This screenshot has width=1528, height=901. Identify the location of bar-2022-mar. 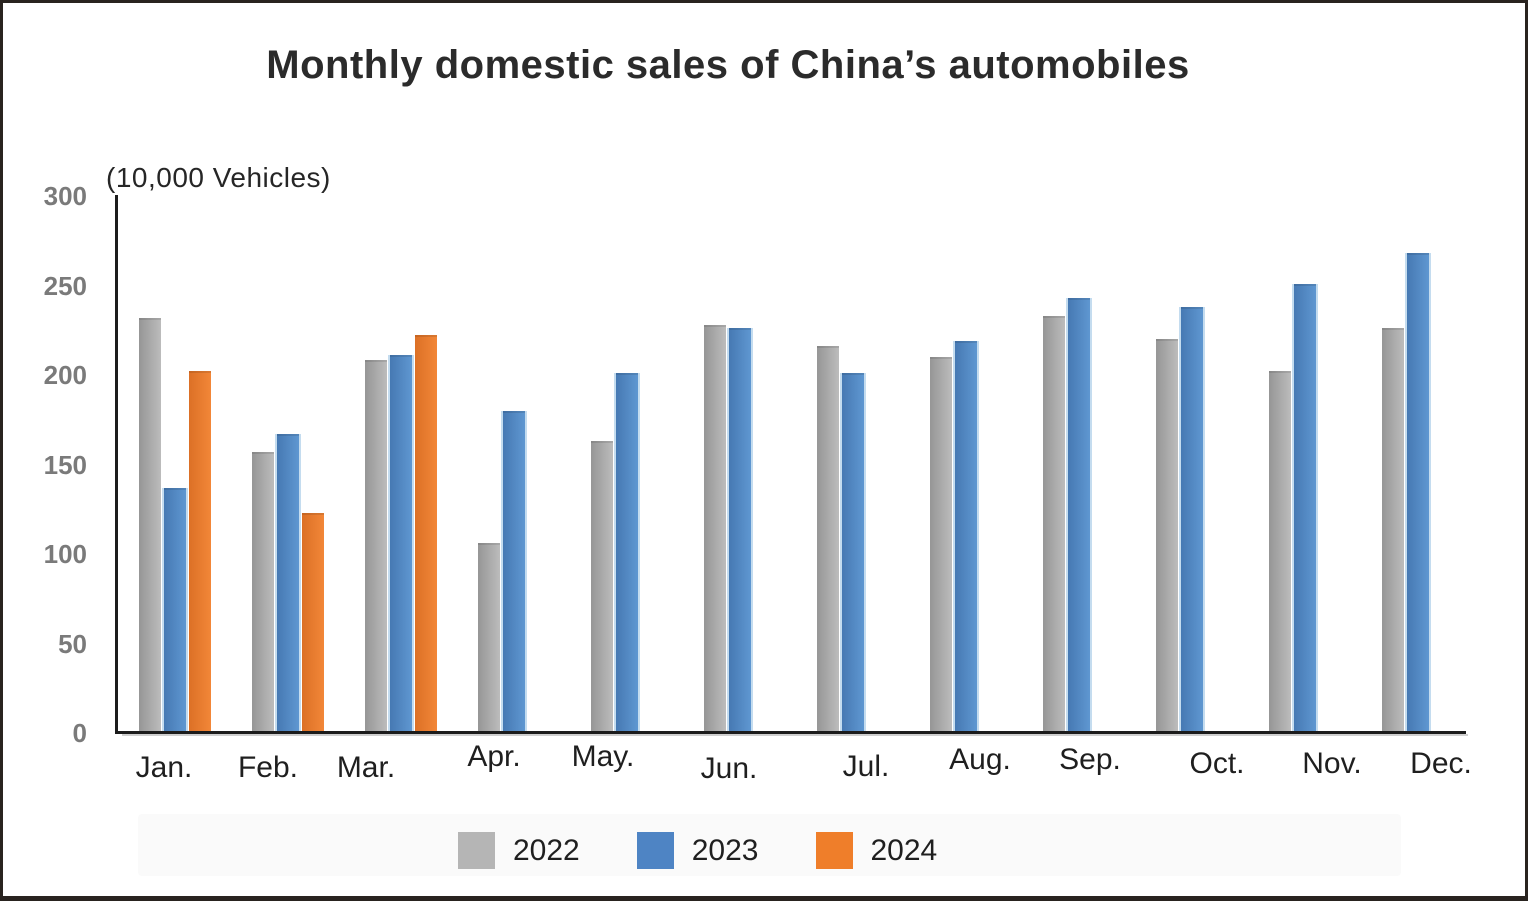
(376, 545).